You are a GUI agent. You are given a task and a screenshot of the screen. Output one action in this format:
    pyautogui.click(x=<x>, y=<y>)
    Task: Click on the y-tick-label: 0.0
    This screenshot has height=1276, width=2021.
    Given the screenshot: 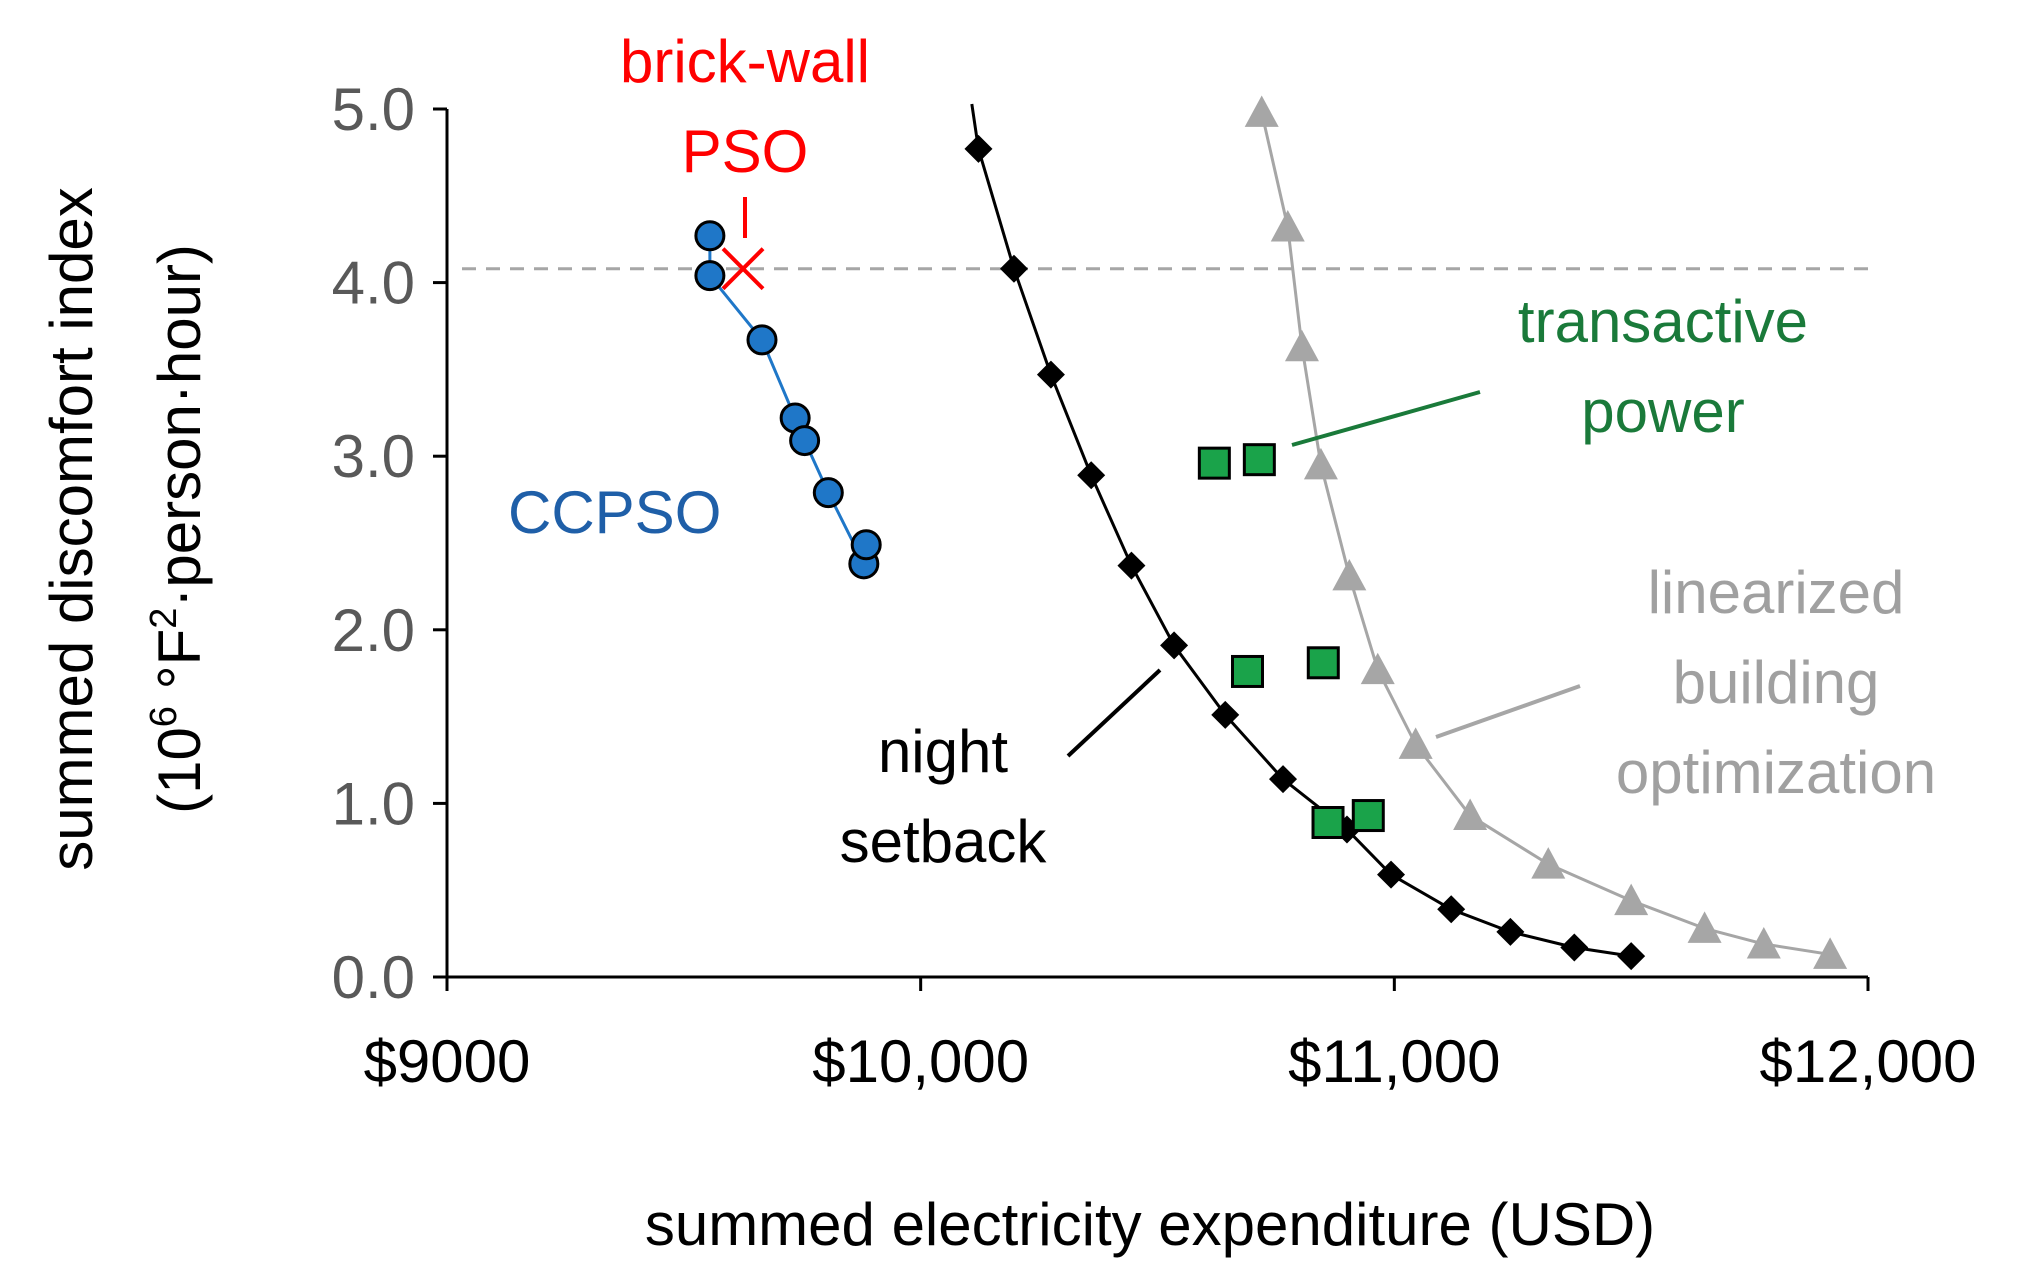 What is the action you would take?
    pyautogui.click(x=373, y=977)
    